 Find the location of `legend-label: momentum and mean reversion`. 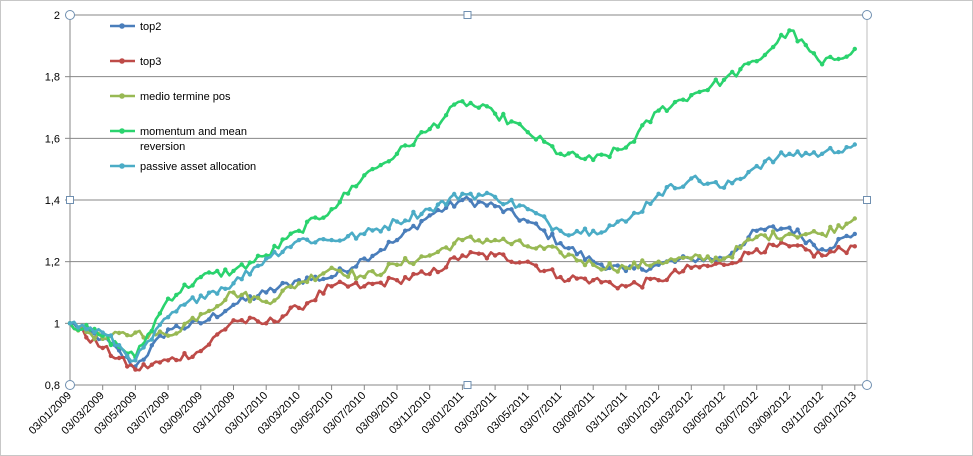

legend-label: momentum and mean reversion is located at coordinates (193, 139).